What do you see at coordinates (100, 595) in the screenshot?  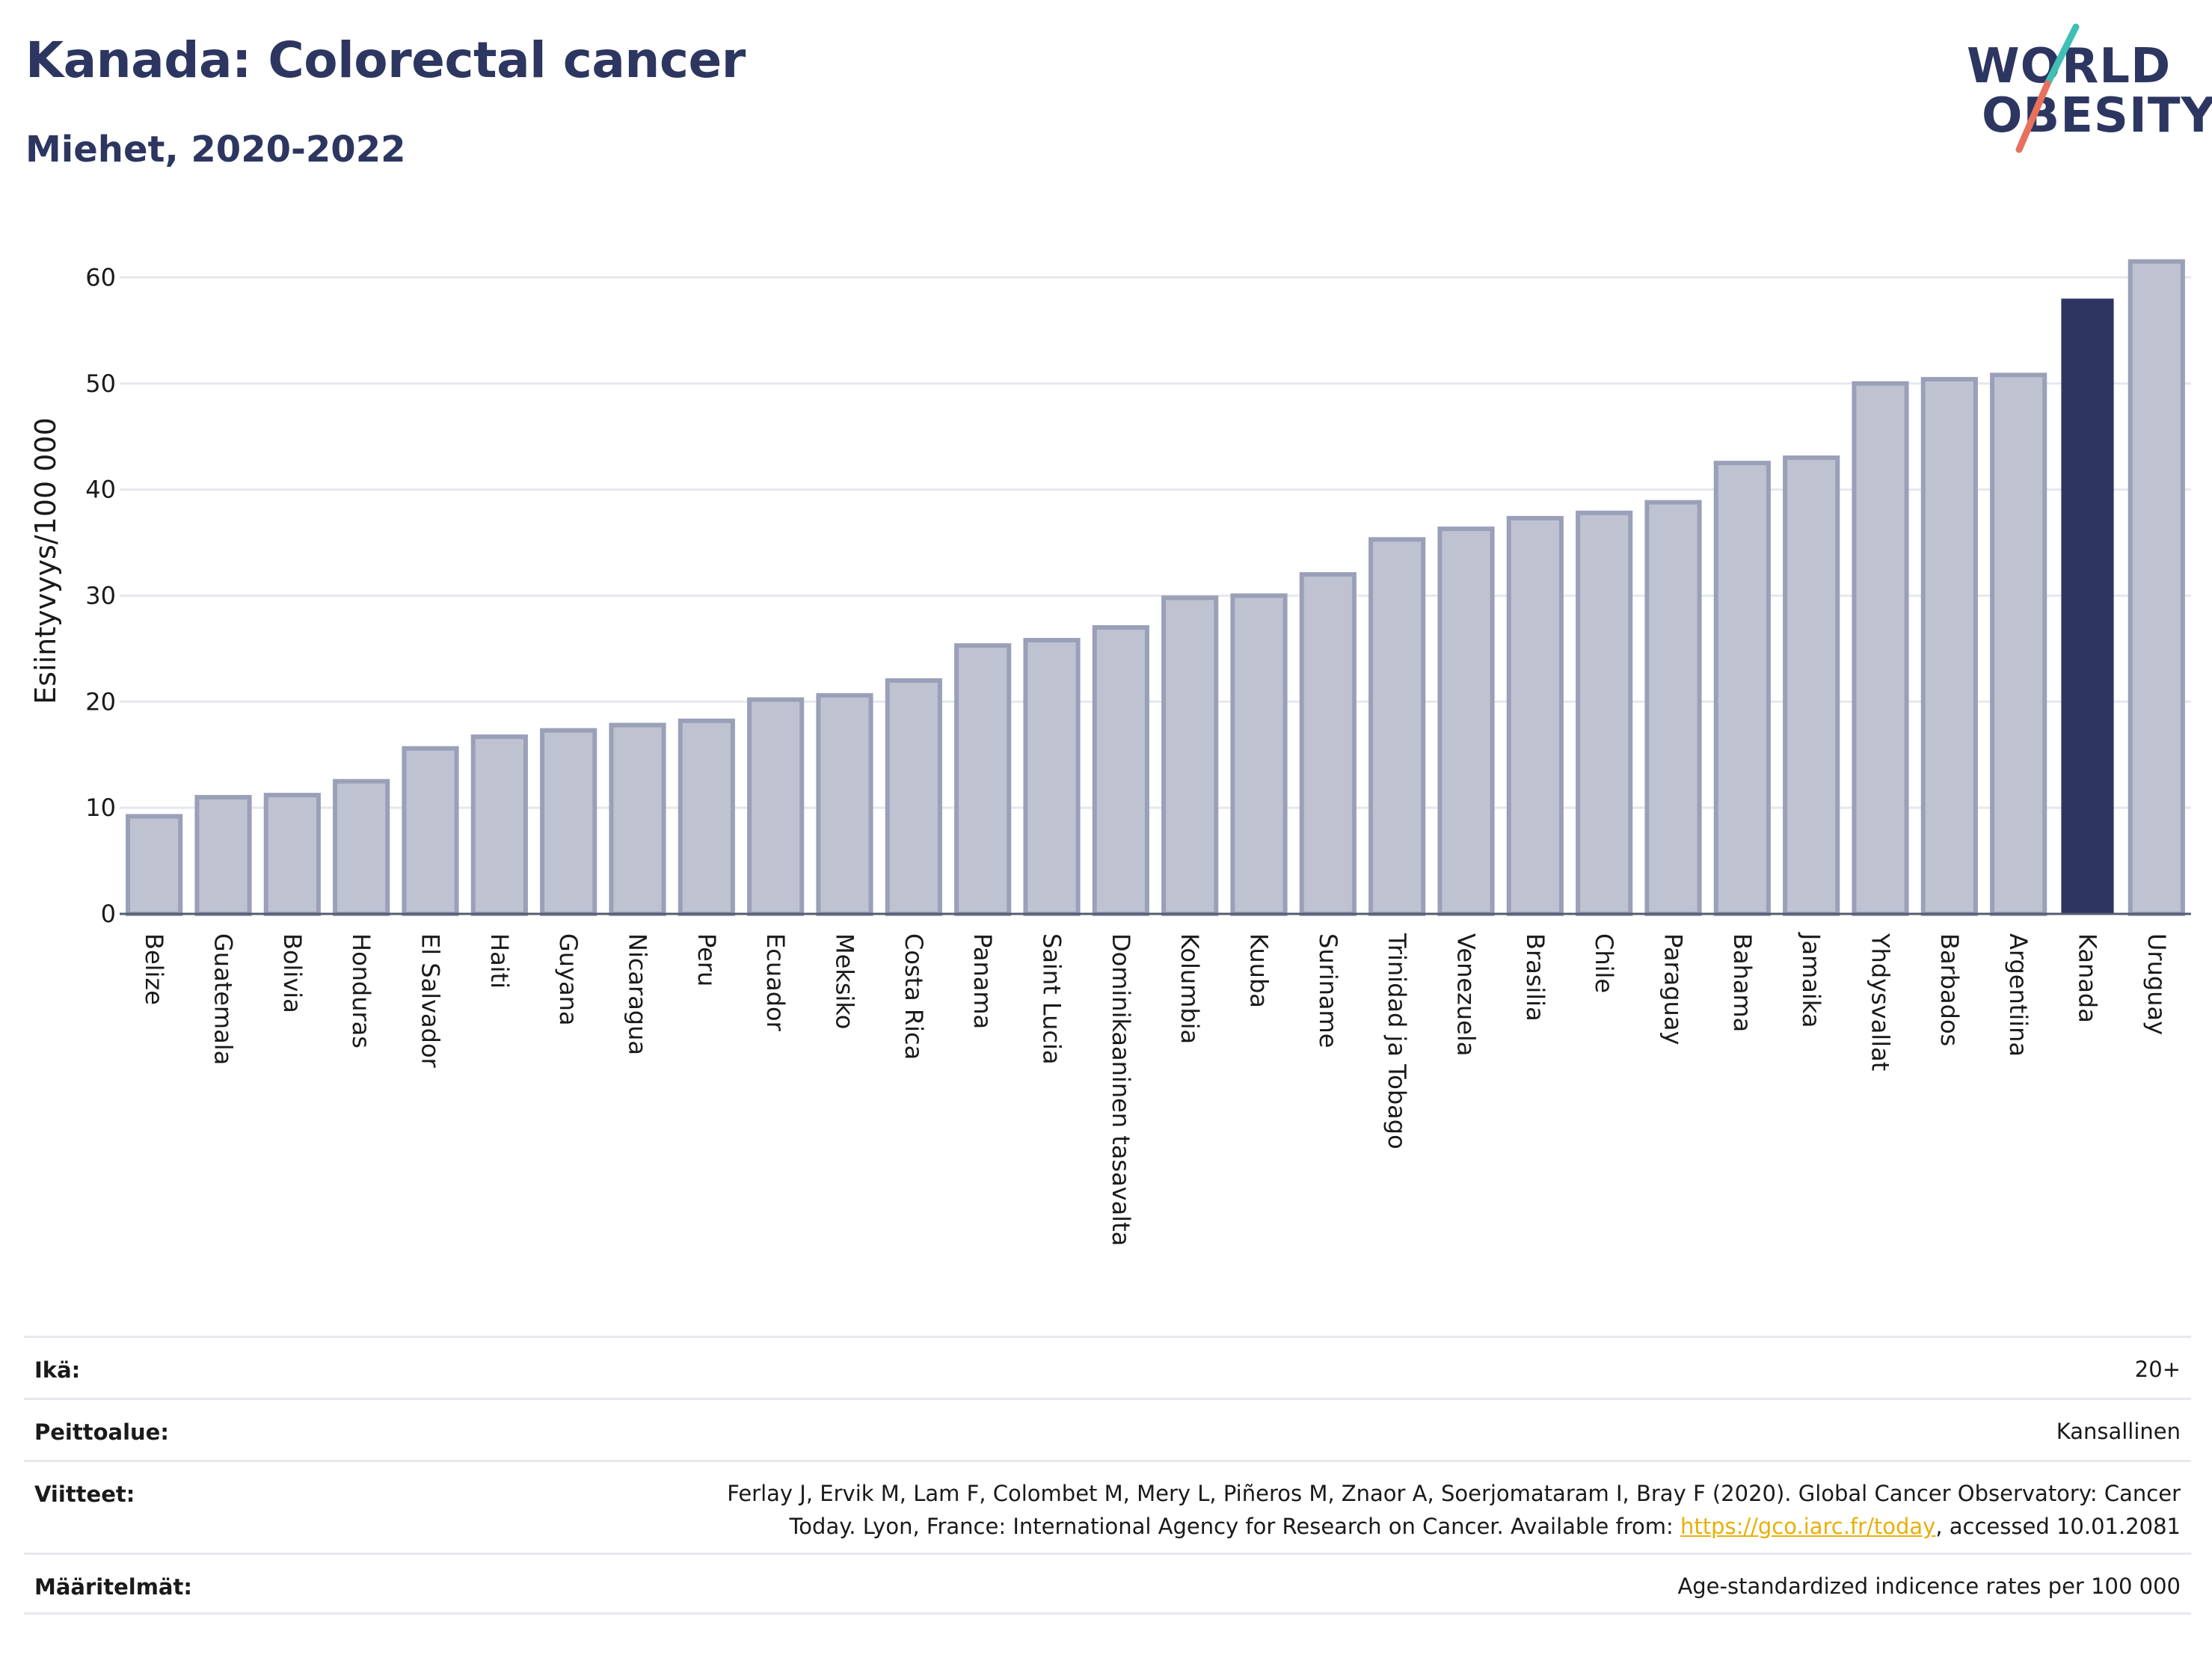 I see `y-tick-label: 30` at bounding box center [100, 595].